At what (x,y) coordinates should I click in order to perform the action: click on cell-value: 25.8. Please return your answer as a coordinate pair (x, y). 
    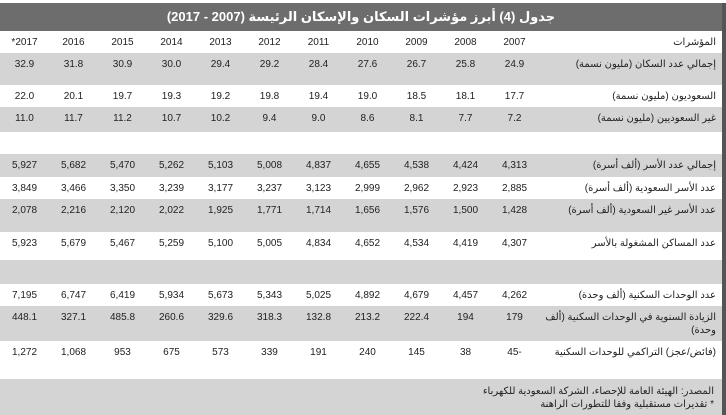
    Looking at the image, I should click on (465, 64).